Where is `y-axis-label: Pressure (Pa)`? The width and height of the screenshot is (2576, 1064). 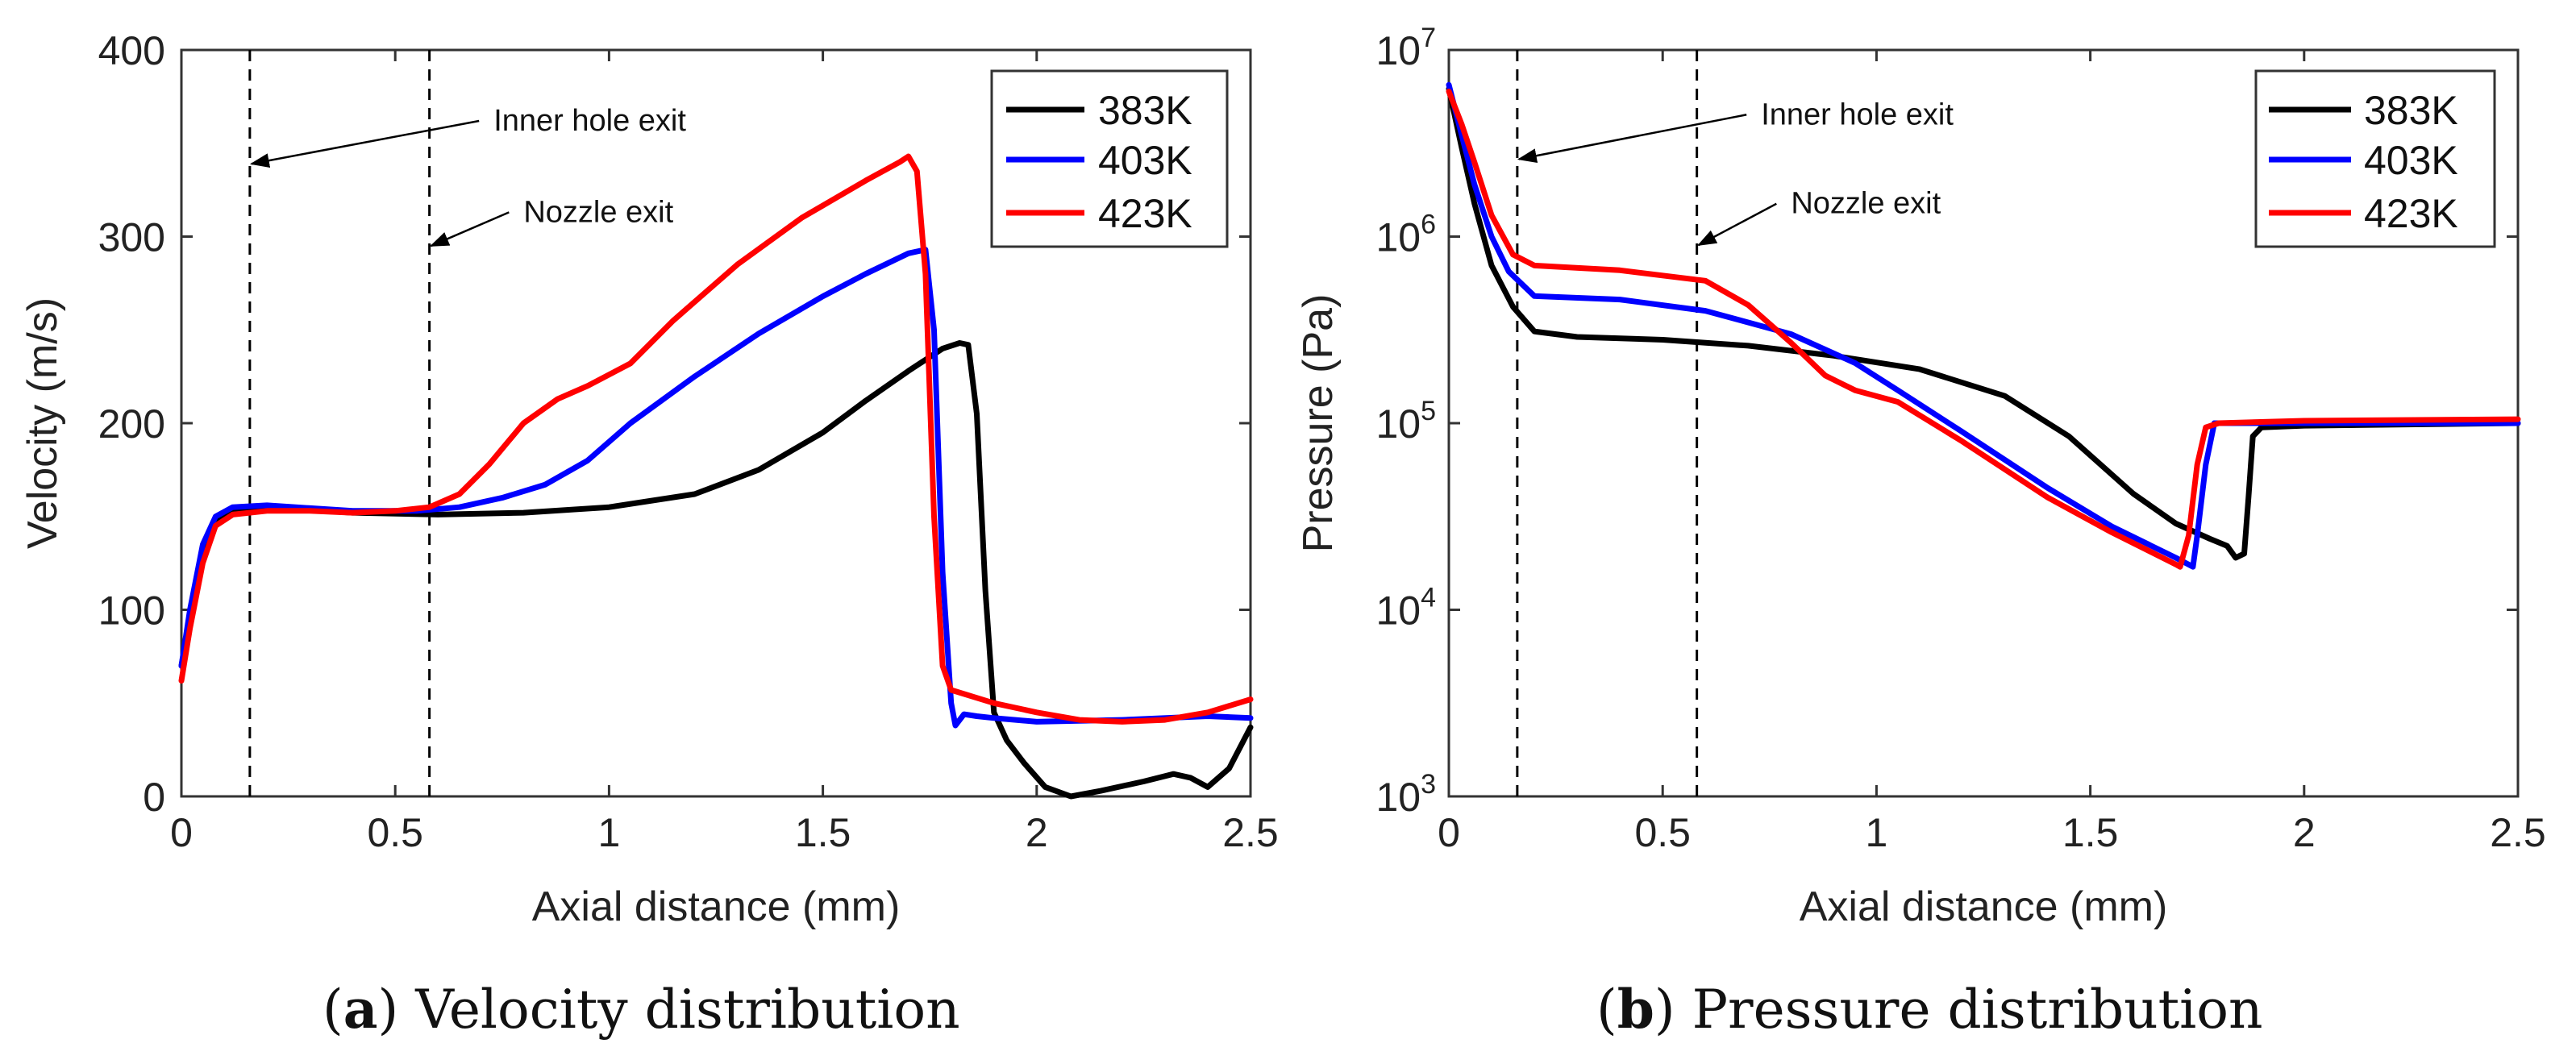
y-axis-label: Pressure (Pa) is located at coordinates (1319, 423).